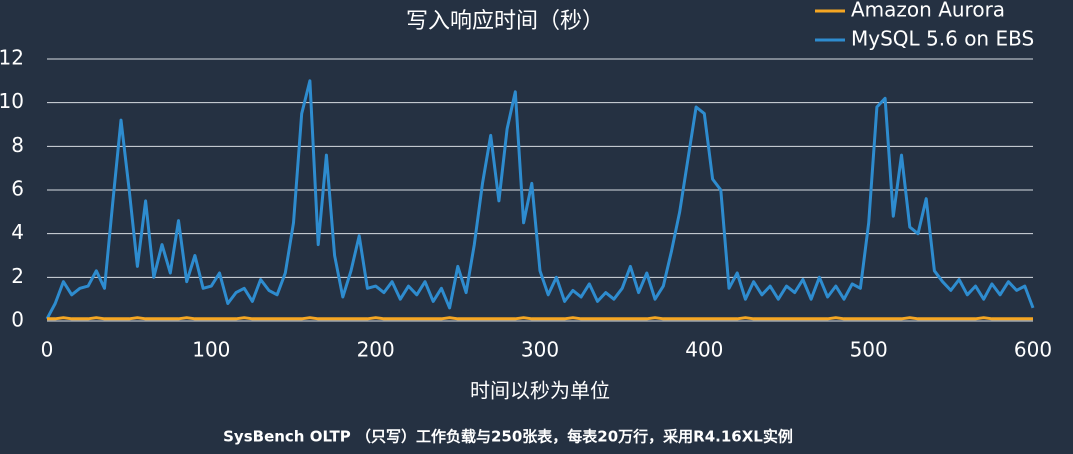 The image size is (1073, 454). Describe the element at coordinates (17, 276) in the screenshot. I see `y-tick-label: 2` at that location.